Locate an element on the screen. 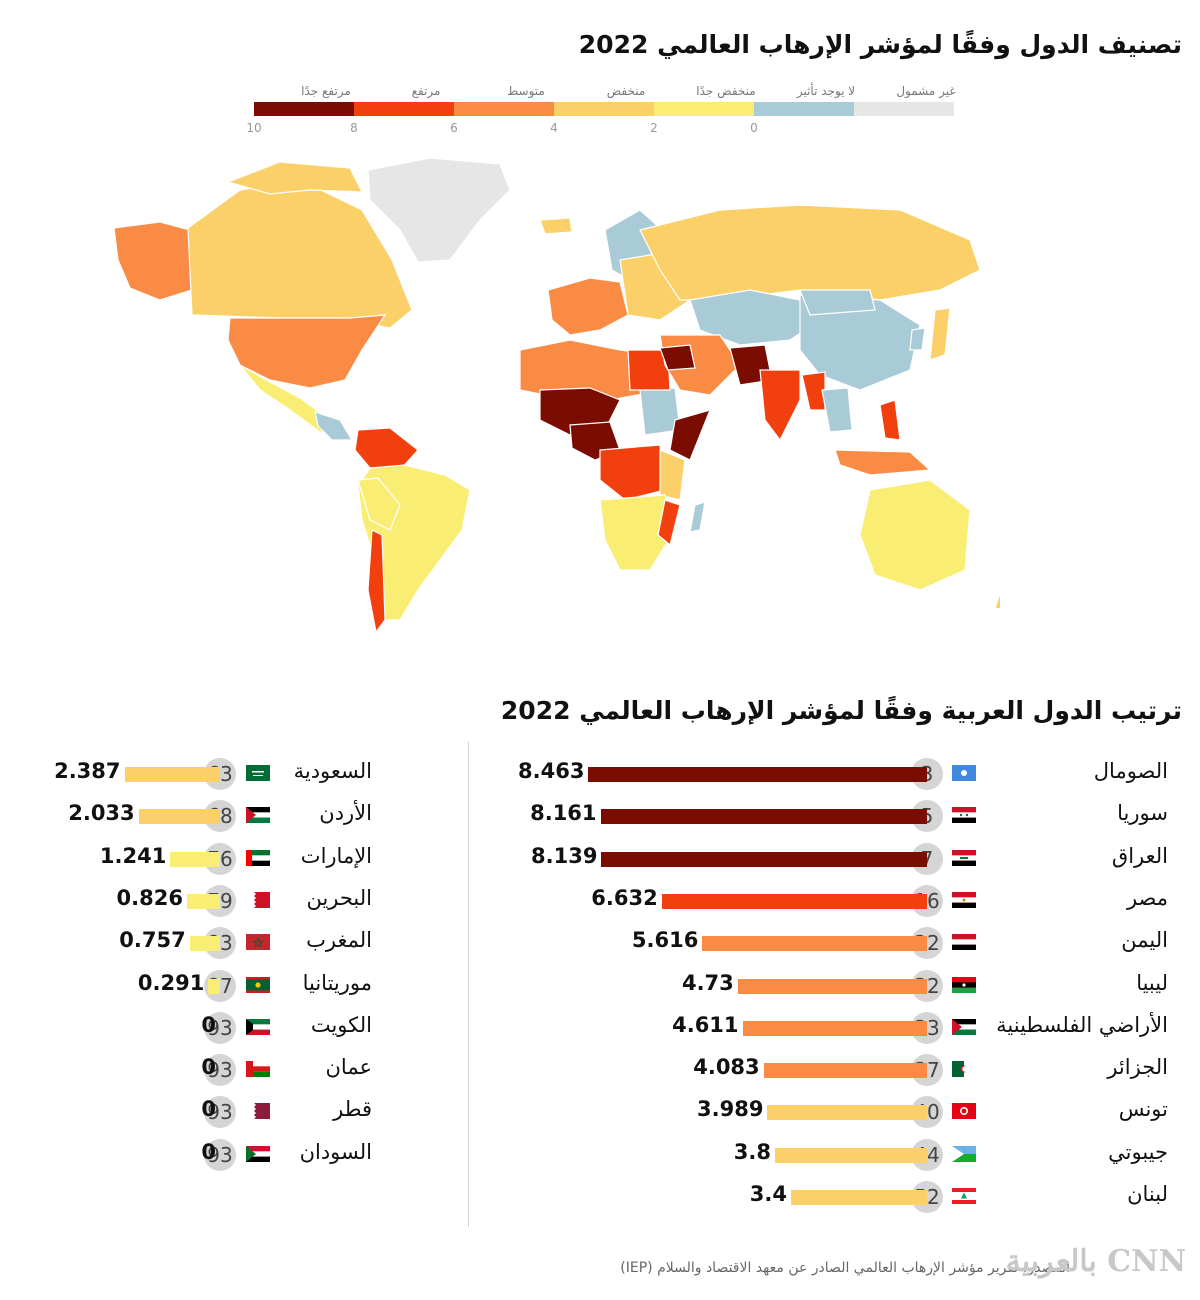  somalia-flag-icon is located at coordinates (964, 773).